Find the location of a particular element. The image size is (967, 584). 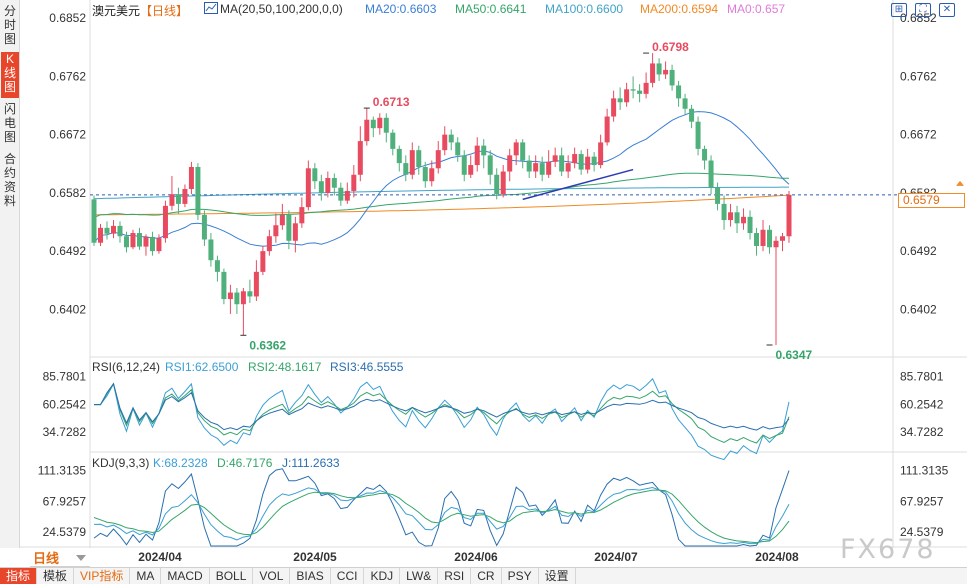

high-label-2: 0.6798 is located at coordinates (670, 47).